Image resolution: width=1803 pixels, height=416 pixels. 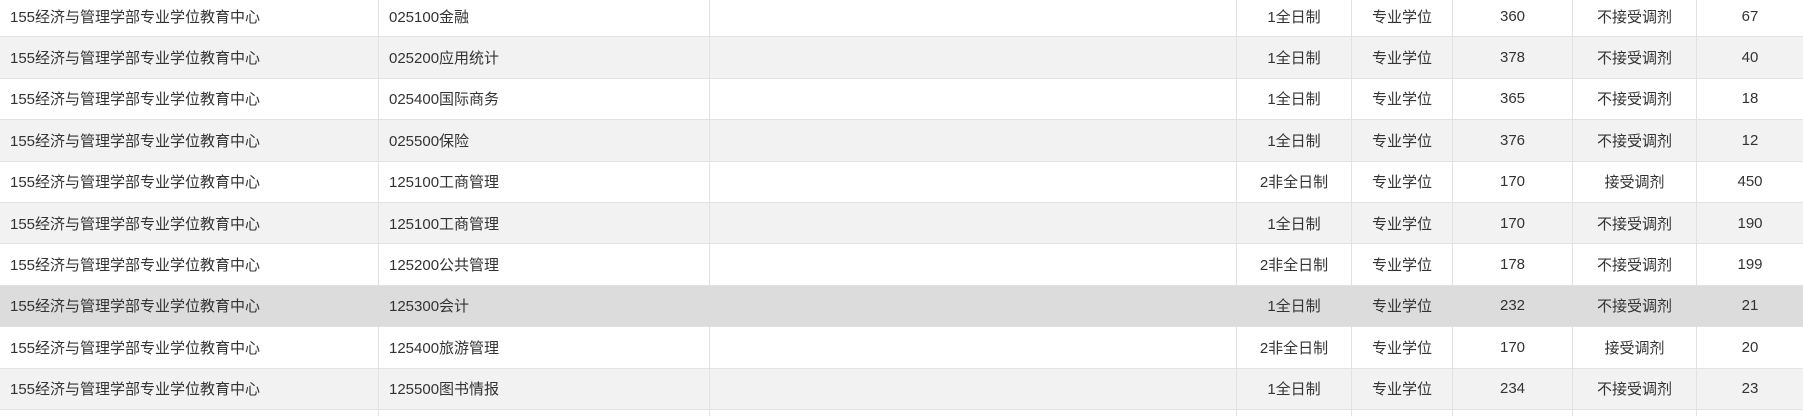 What do you see at coordinates (1513, 141) in the screenshot?
I see `cell-score: 376` at bounding box center [1513, 141].